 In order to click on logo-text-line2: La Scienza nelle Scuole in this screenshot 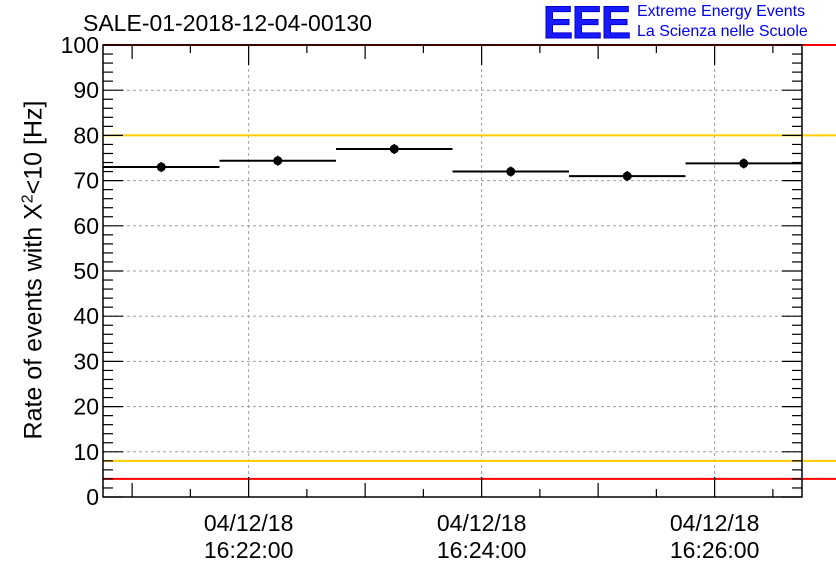, I will do `click(722, 31)`.